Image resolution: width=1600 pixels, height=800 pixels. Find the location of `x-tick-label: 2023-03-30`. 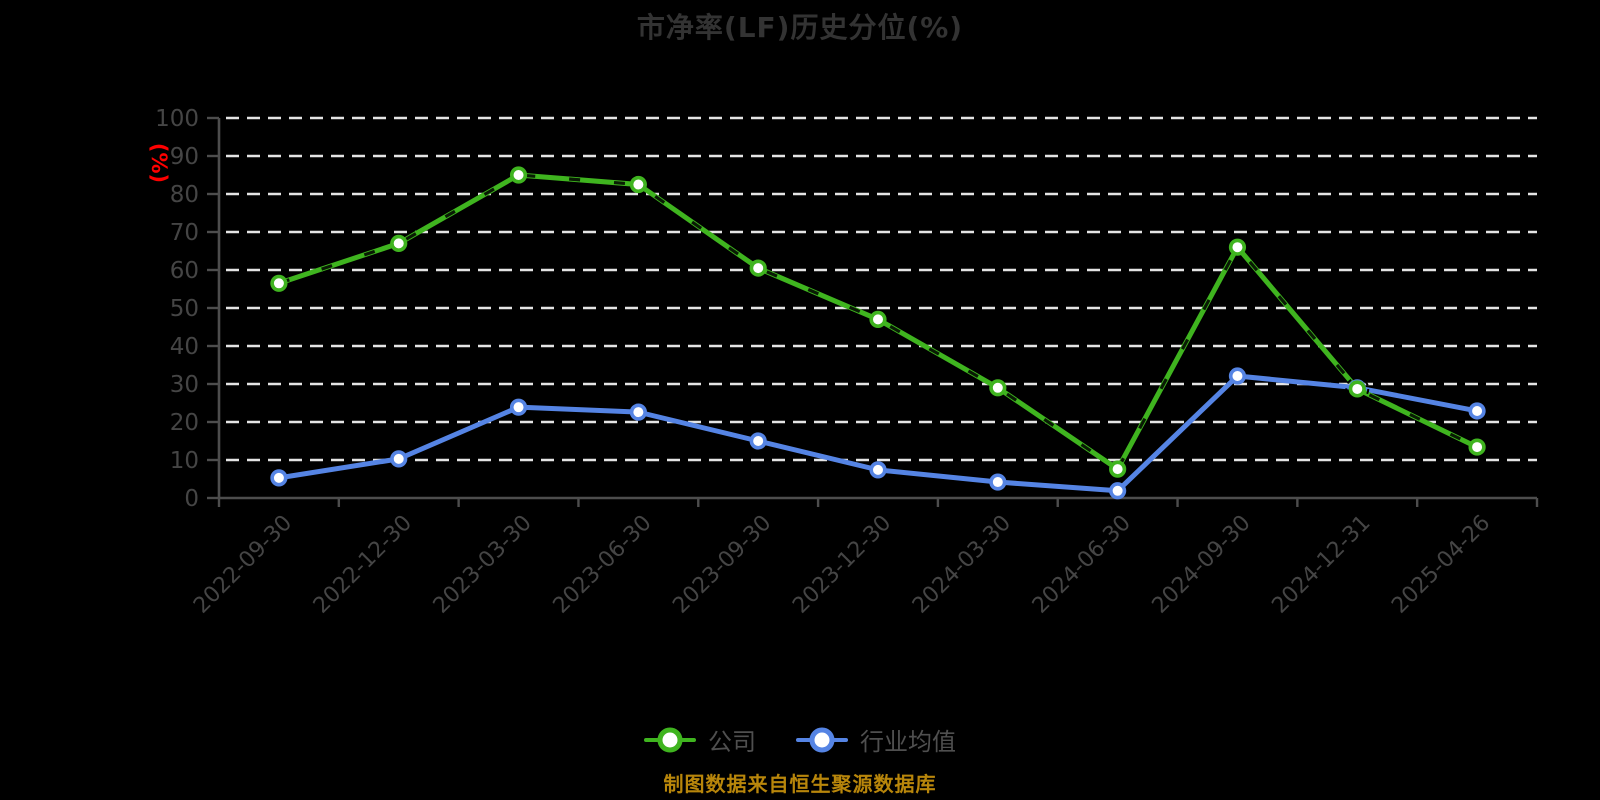

x-tick-label: 2023-03-30 is located at coordinates (483, 565).